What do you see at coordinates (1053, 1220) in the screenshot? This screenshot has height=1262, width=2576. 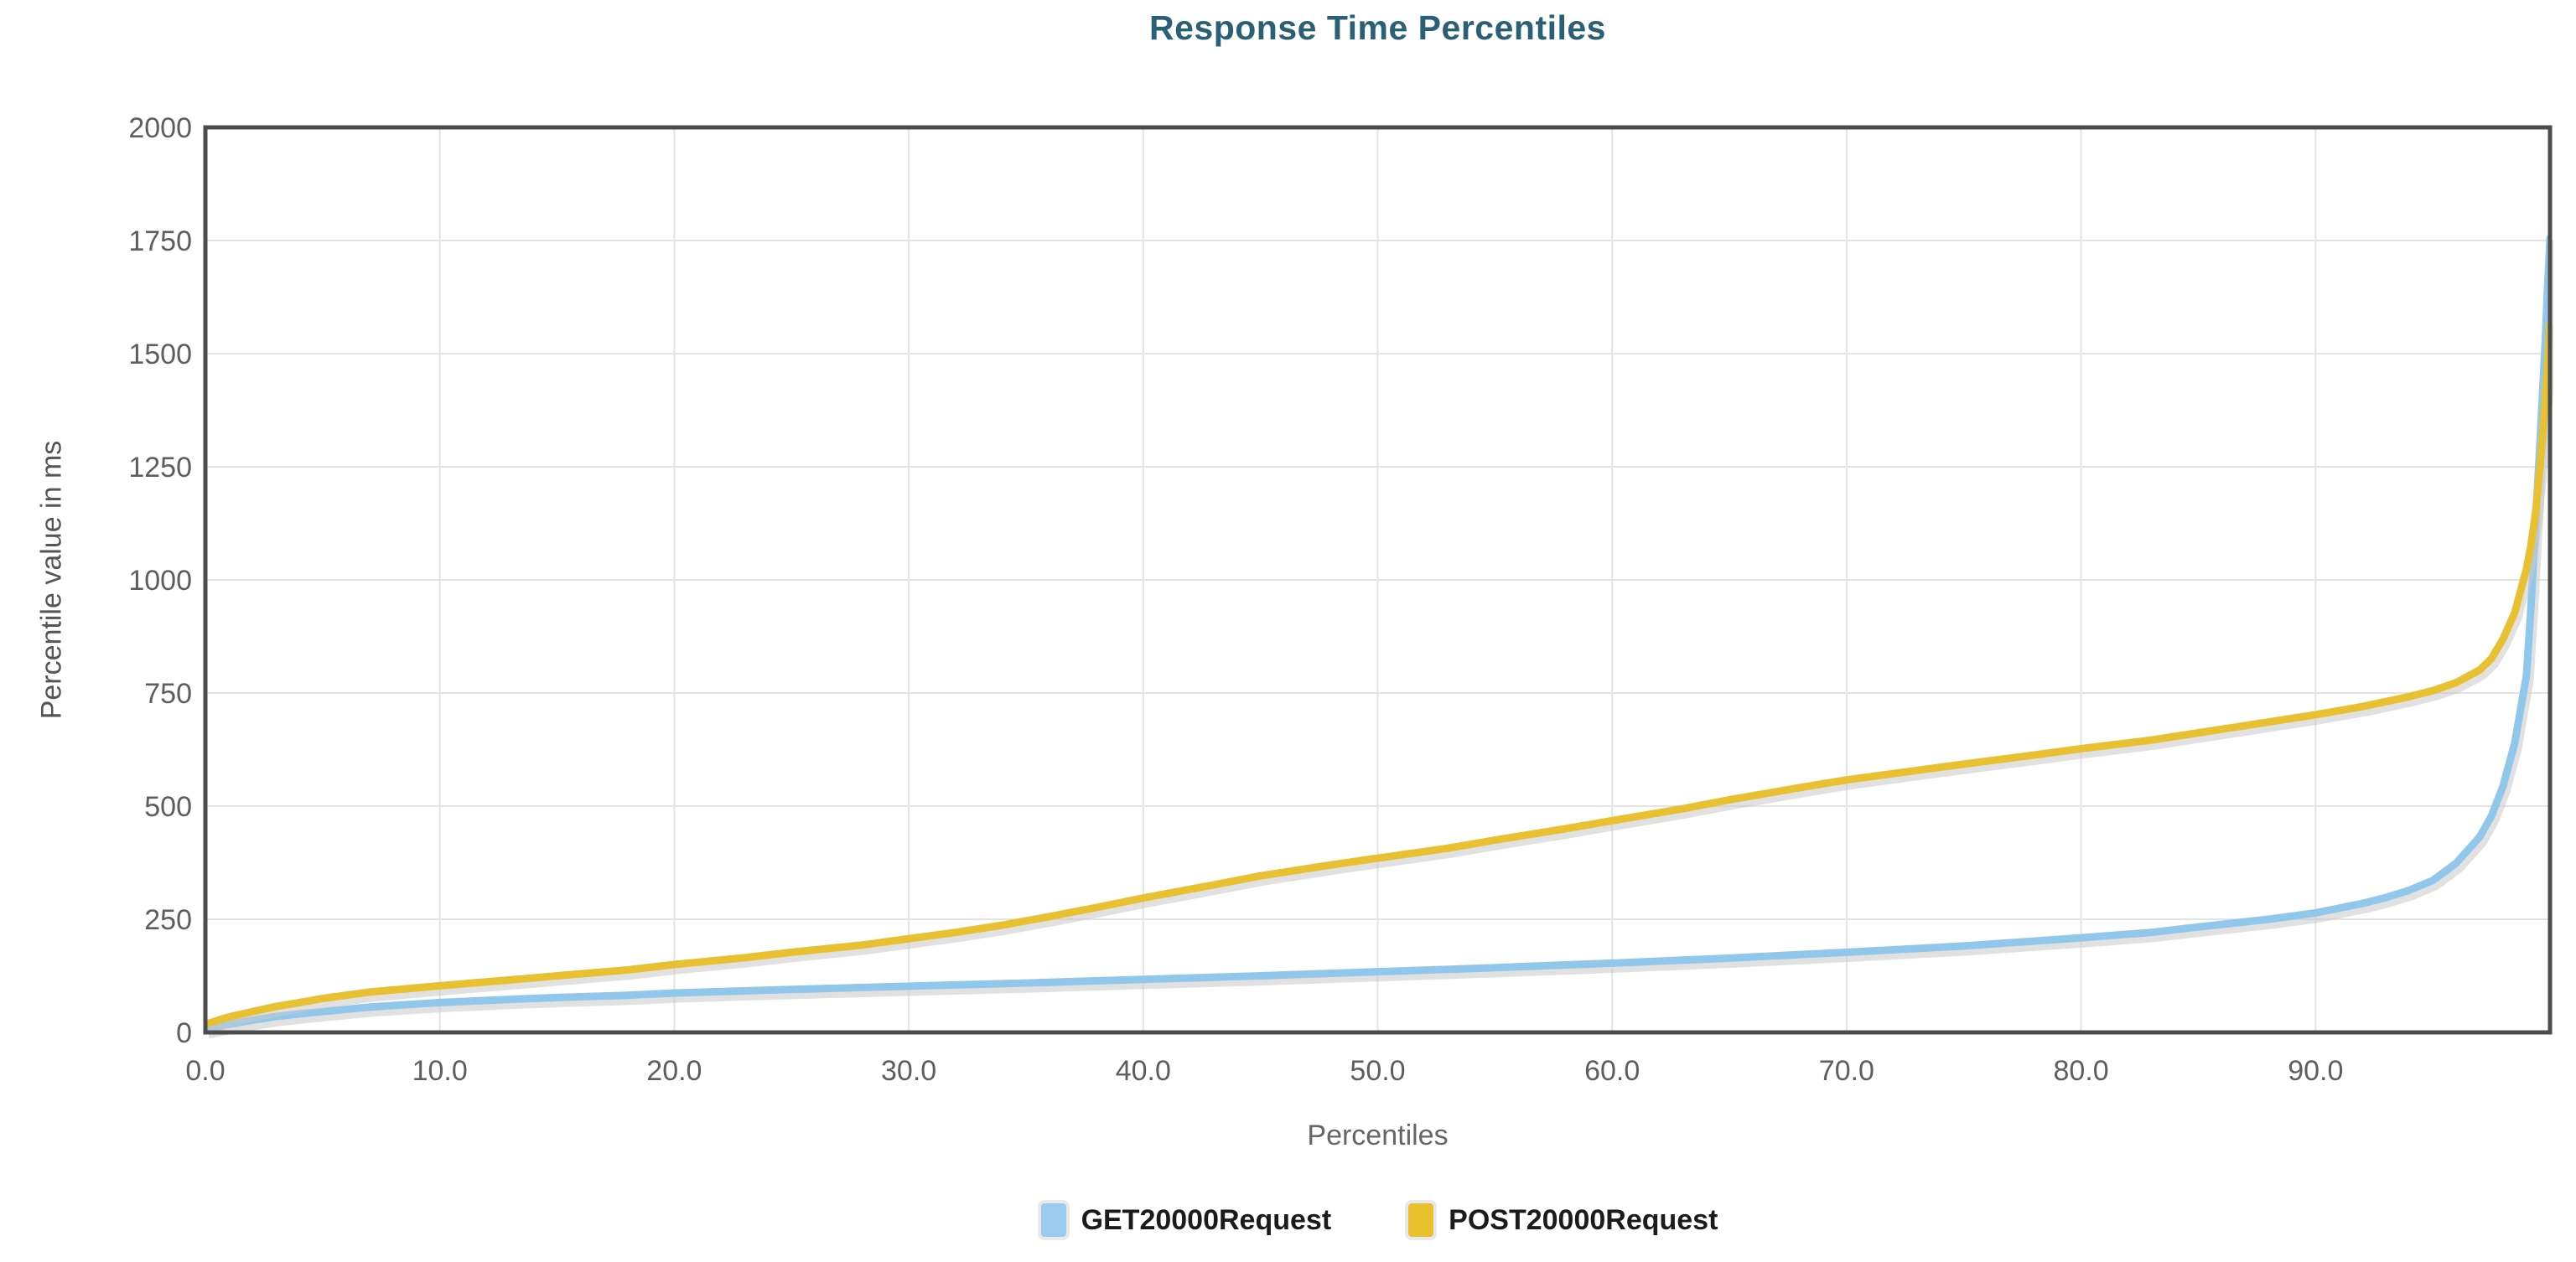 I see `get-series-swatch-icon` at bounding box center [1053, 1220].